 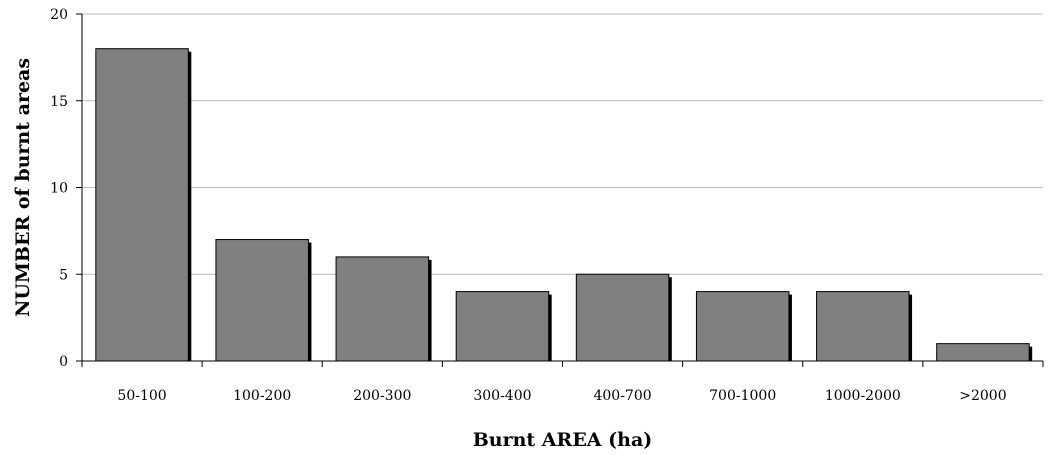 What do you see at coordinates (141, 396) in the screenshot?
I see `x-tick-label-0: 50-100` at bounding box center [141, 396].